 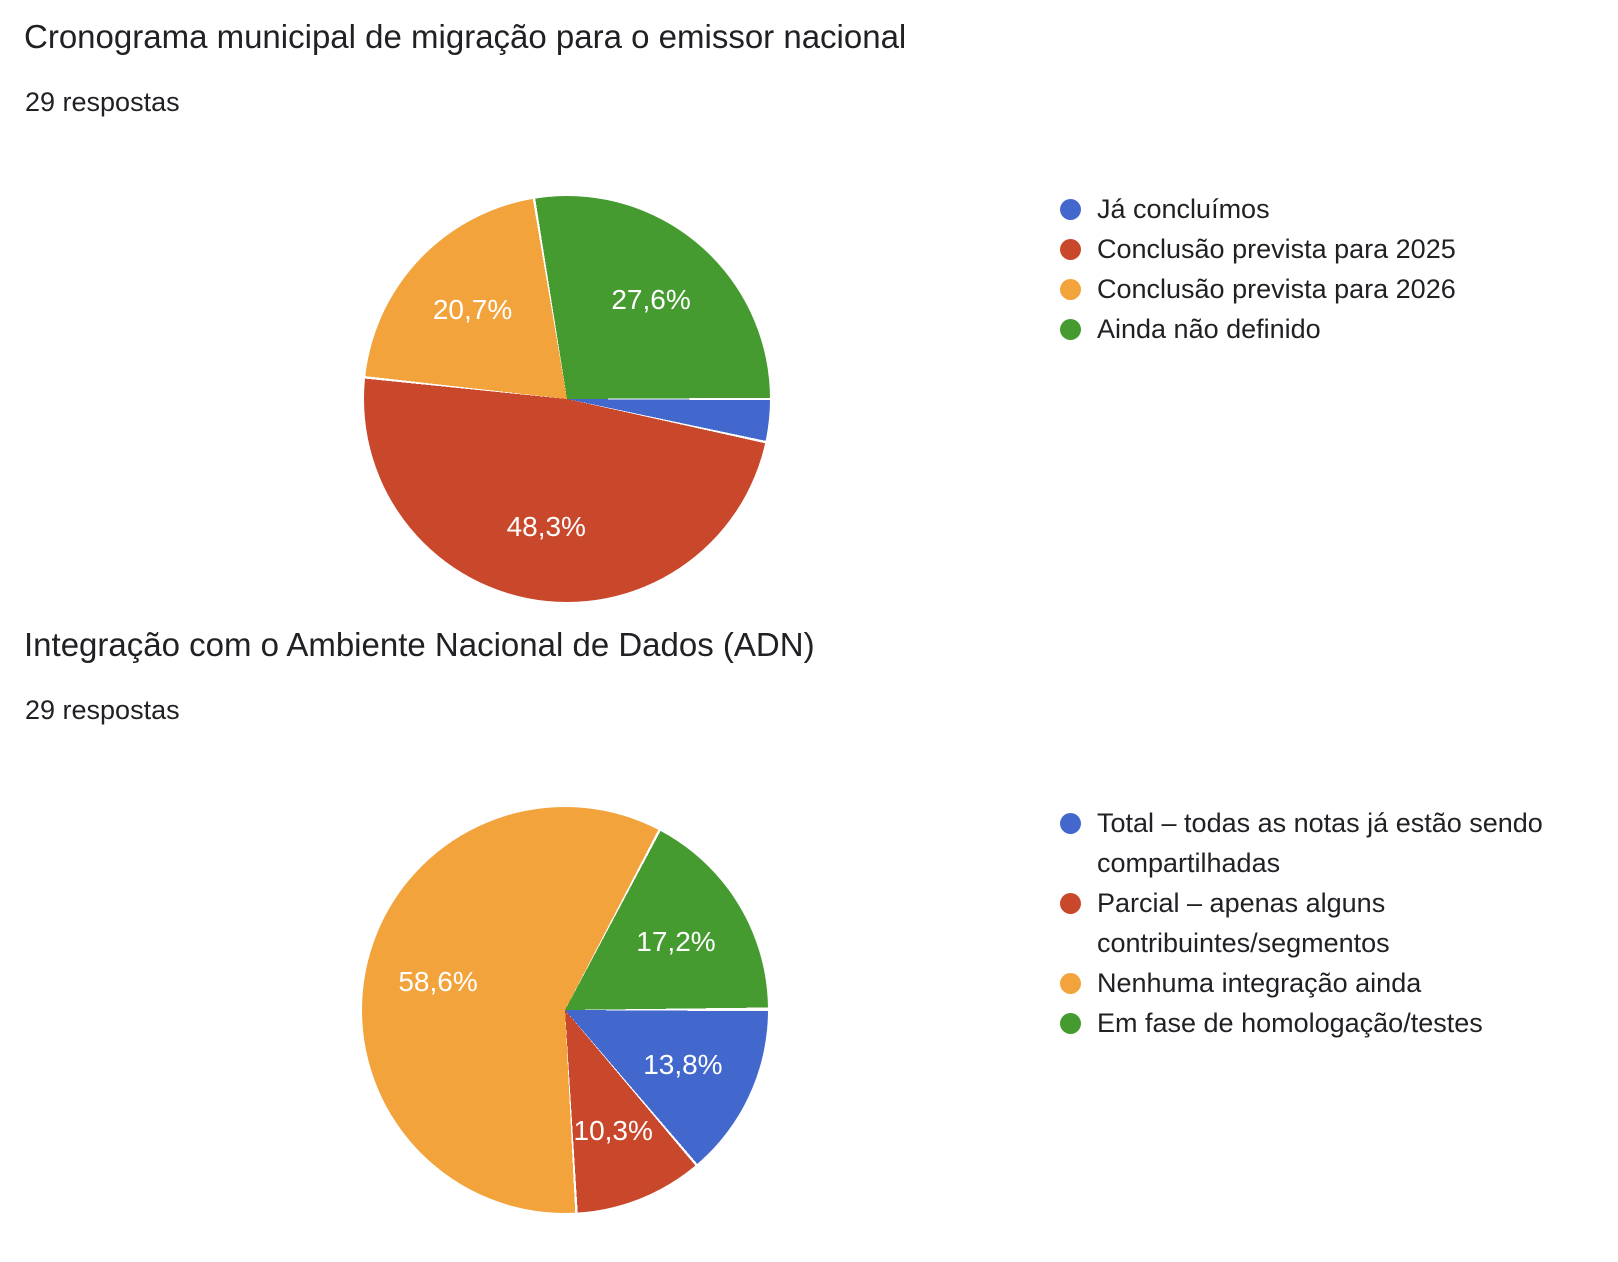 What do you see at coordinates (1183, 209) in the screenshot?
I see `legend-label: Já concluímos` at bounding box center [1183, 209].